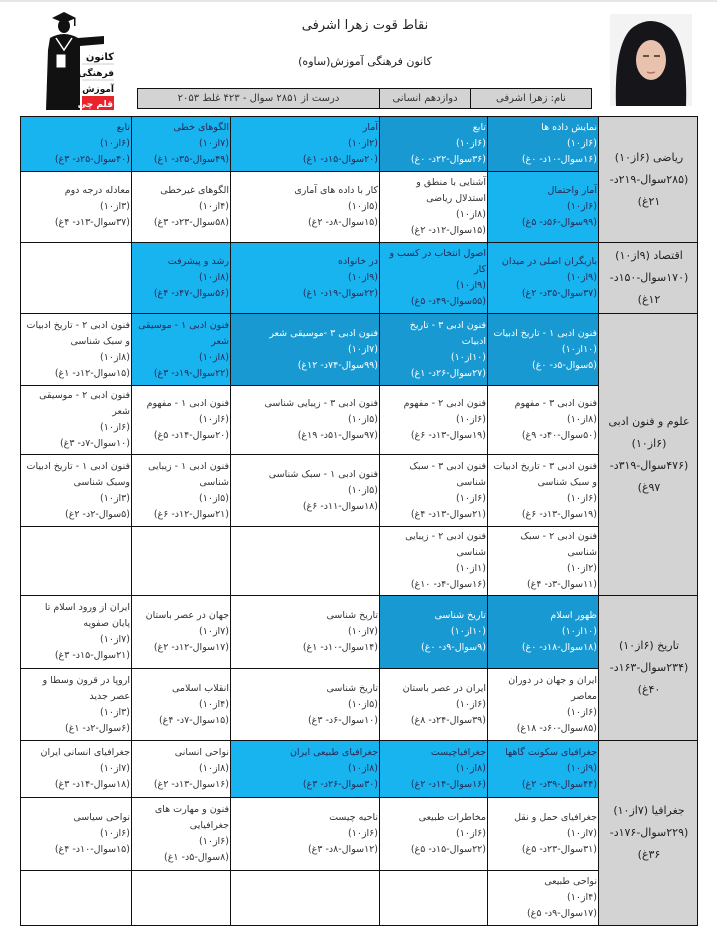  Describe the element at coordinates (340, 647) in the screenshot. I see `topic-stats: (۱۴سوال-۱۰د- ۱غ)` at that location.